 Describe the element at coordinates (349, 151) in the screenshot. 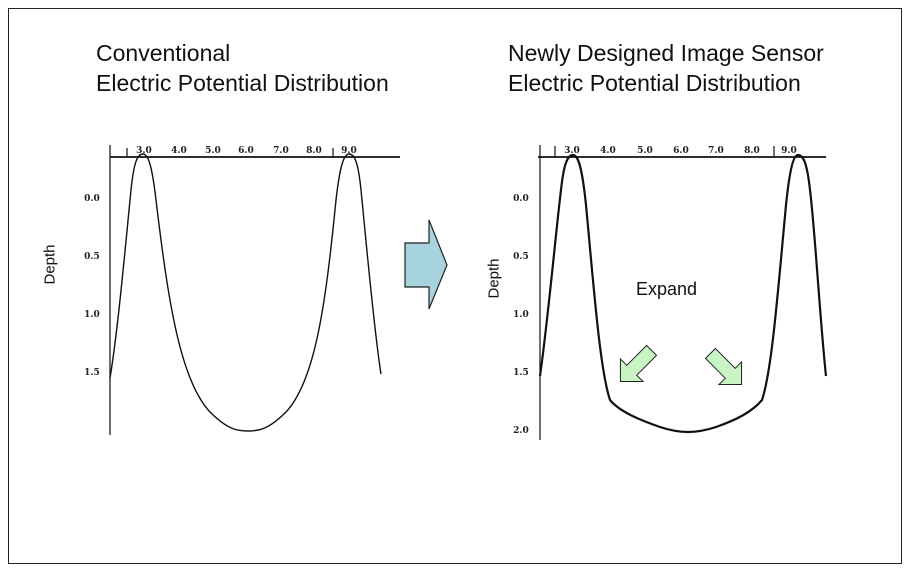

I see `left-x-tick-label: 9.0` at that location.